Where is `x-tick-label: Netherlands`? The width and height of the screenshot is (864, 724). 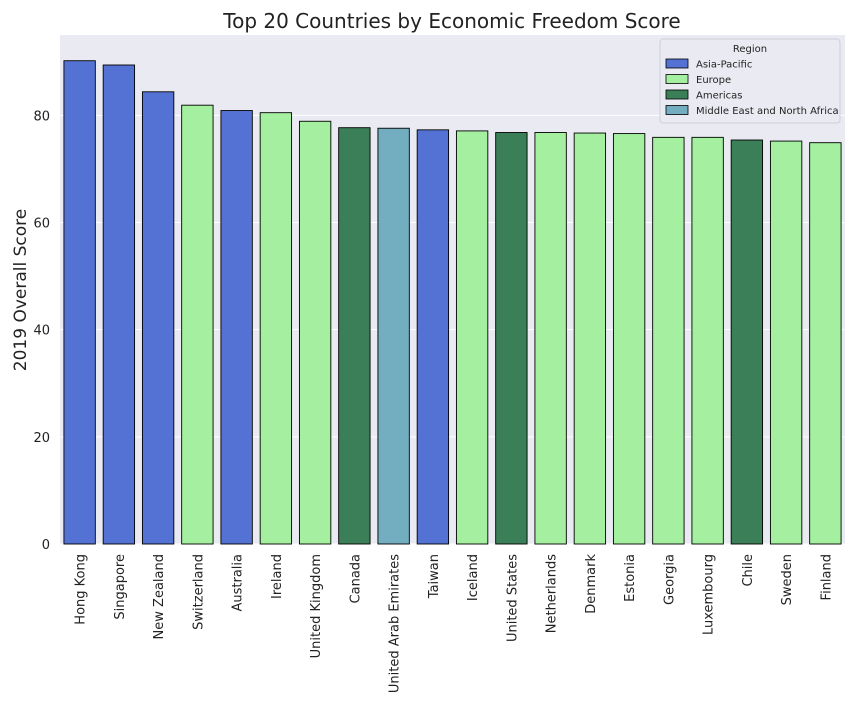
x-tick-label: Netherlands is located at coordinates (552, 593).